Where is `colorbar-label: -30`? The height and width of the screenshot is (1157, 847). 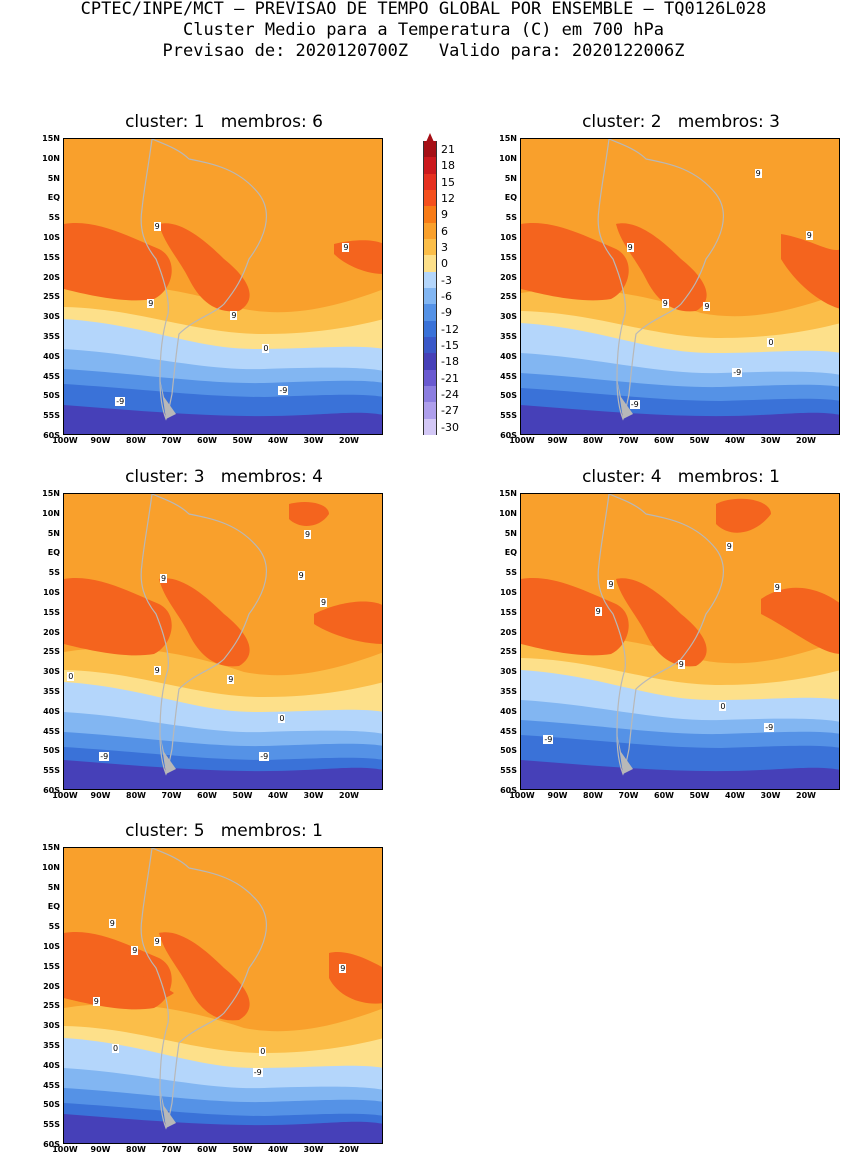 colorbar-label: -30 is located at coordinates (450, 427).